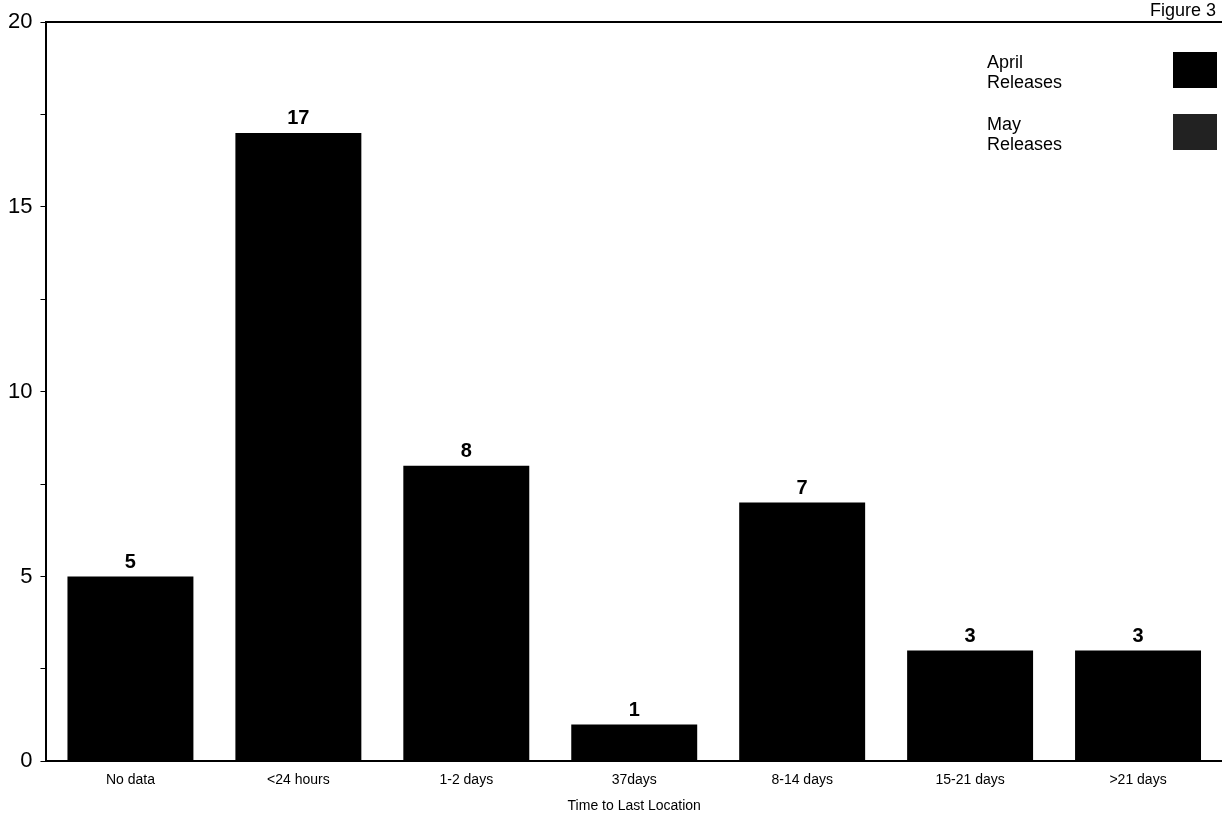 This screenshot has height=819, width=1222. Describe the element at coordinates (1025, 134) in the screenshot. I see `legend-label: May Releases` at that location.